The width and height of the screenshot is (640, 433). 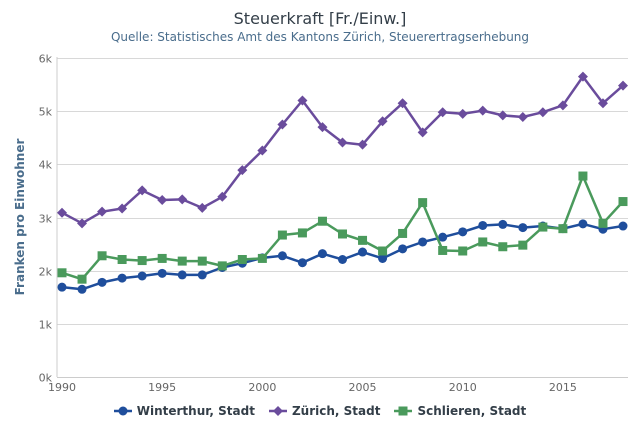 What do you see at coordinates (46, 272) in the screenshot?
I see `y-tick-label: 2k` at bounding box center [46, 272].